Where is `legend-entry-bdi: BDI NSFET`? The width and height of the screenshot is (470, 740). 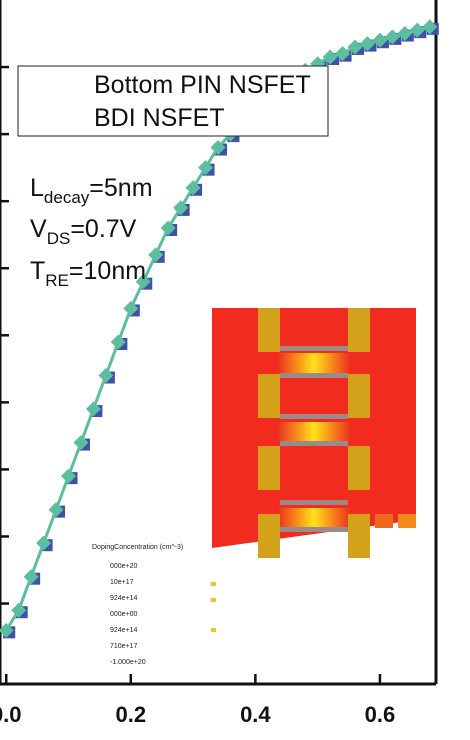
legend-entry-bdi: BDI NSFET is located at coordinates (159, 118).